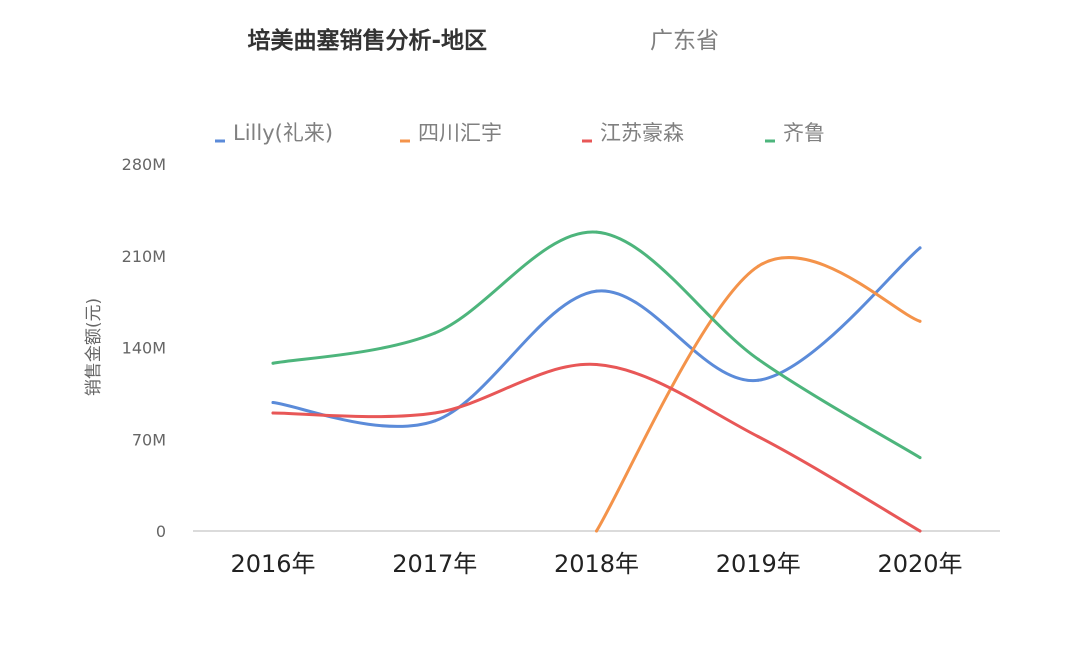 This screenshot has height=647, width=1080. I want to click on legend-label-3: 齐鲁, so click(804, 133).